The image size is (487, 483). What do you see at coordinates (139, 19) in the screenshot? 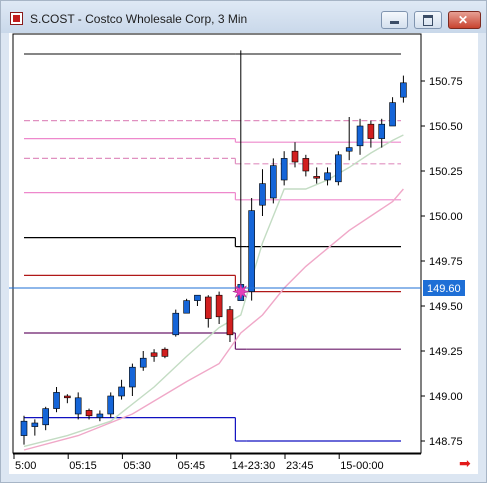
I see `window-title: S.COST - Costco Wholesale Corp, 3 Min` at bounding box center [139, 19].